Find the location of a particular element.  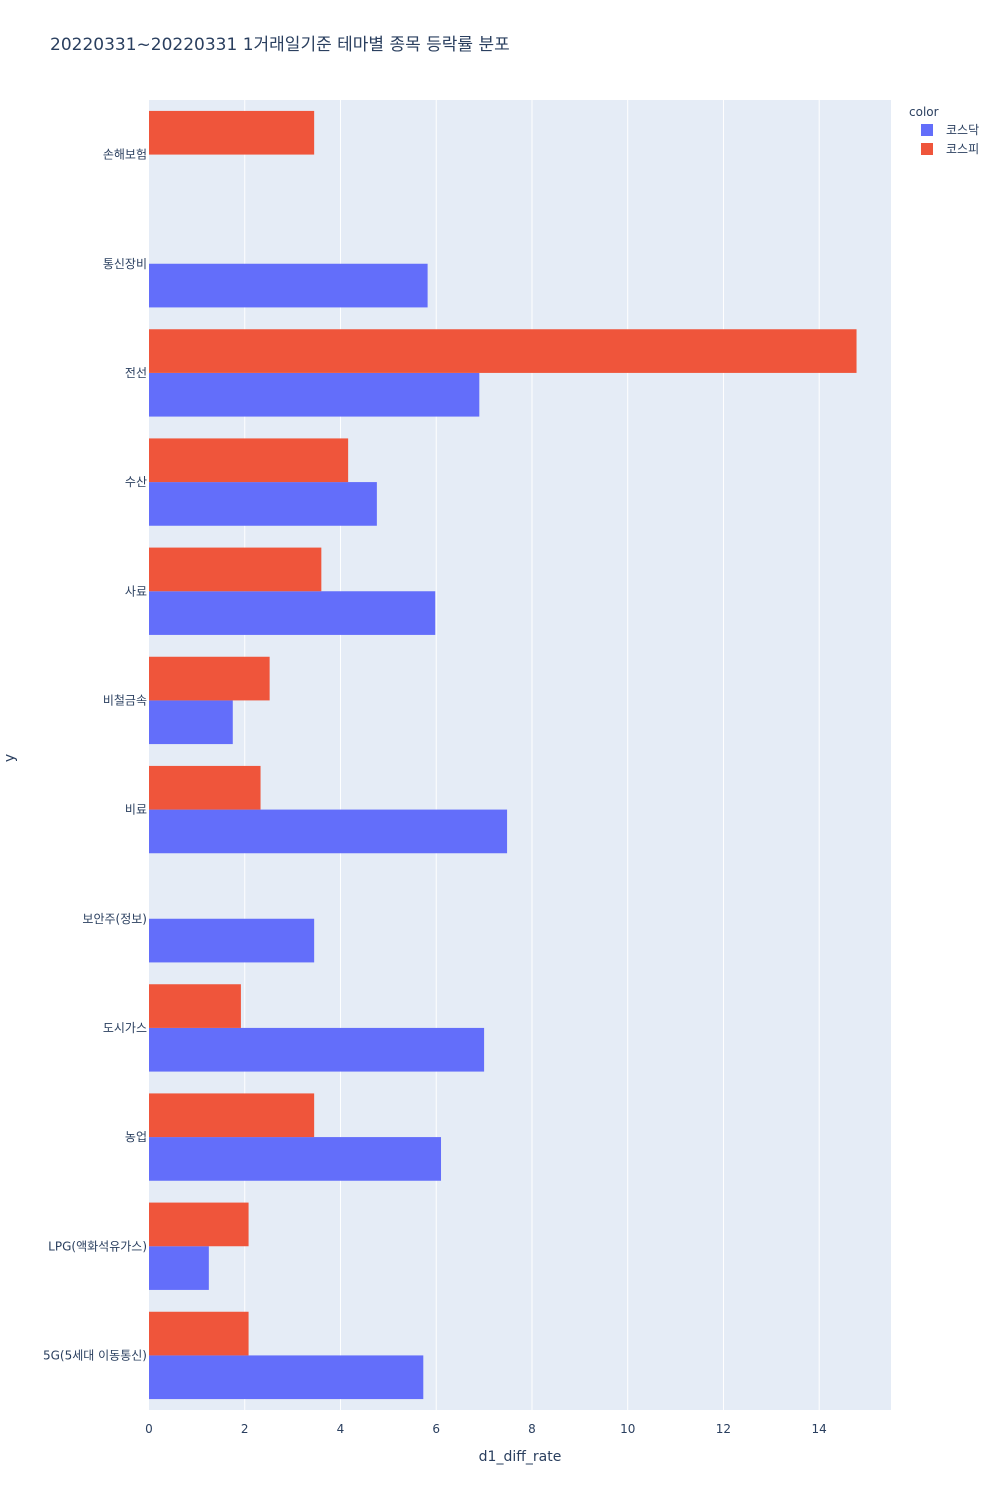

x-tick-labels: 0 2 4 6 8 10 12 14 is located at coordinates (486, 1429).